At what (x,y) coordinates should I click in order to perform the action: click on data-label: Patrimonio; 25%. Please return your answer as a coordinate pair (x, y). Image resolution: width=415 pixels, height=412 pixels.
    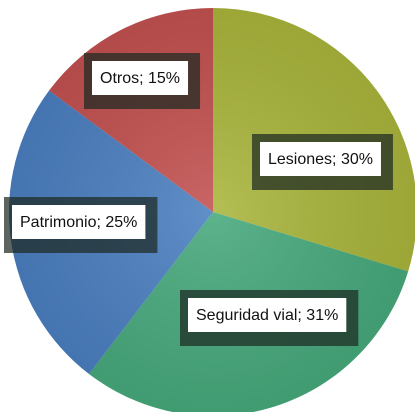
    Looking at the image, I should click on (78, 222).